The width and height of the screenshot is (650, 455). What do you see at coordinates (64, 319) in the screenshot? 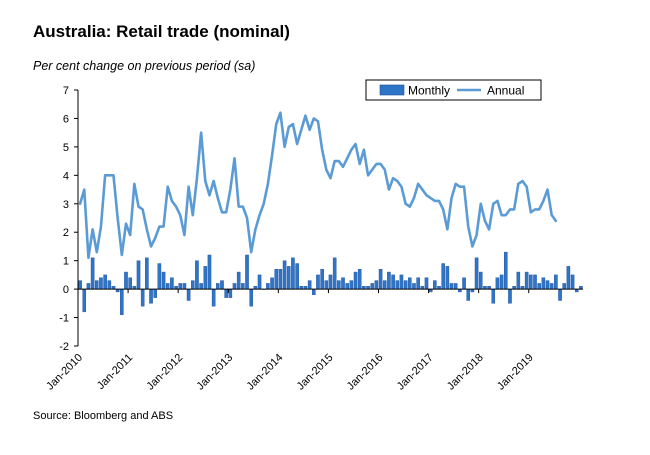
I see `y-tick-label: -1` at bounding box center [64, 319].